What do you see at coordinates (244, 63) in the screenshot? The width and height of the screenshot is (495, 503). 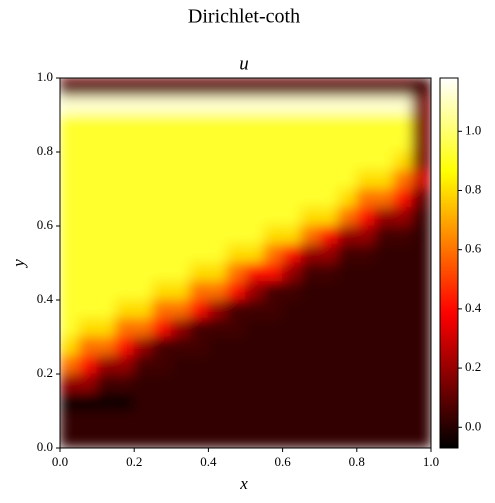 I see `subplot-title: u` at bounding box center [244, 63].